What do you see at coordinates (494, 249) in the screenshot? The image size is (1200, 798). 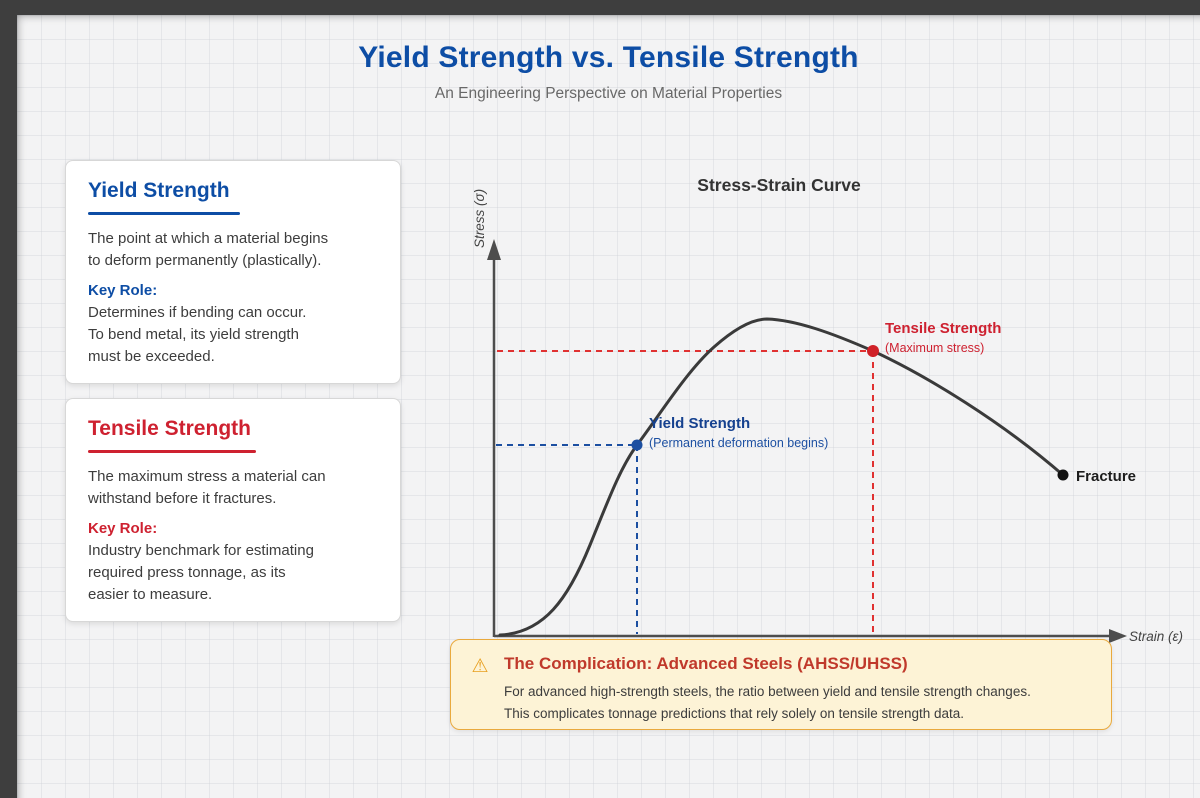 I see `y-axis-arrowhead` at bounding box center [494, 249].